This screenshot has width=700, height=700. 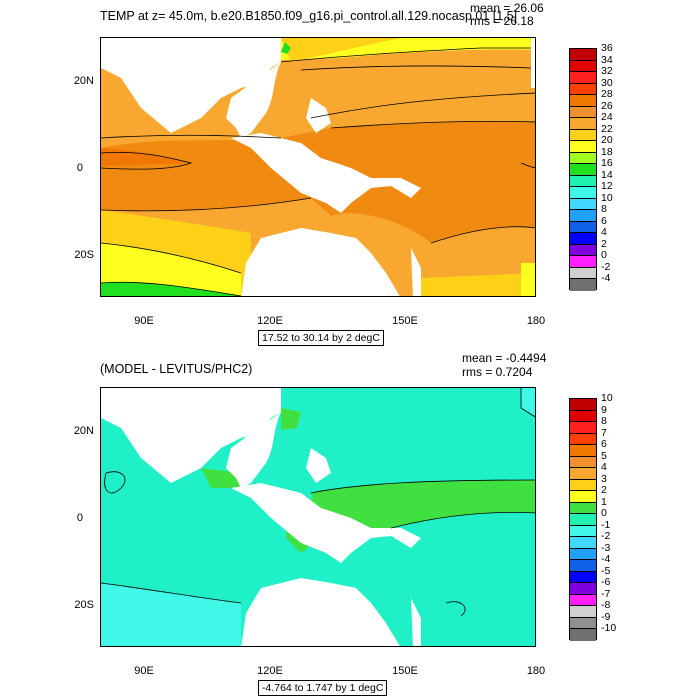 I want to click on panel2-xtick-150e: 150E, so click(x=405, y=671).